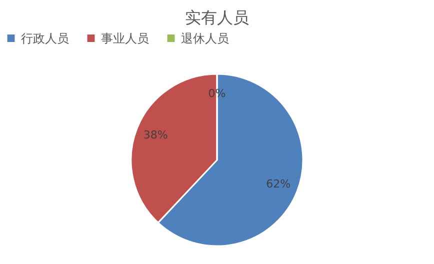 The image size is (434, 264). Describe the element at coordinates (155, 135) in the screenshot. I see `data-label: 38%` at that location.